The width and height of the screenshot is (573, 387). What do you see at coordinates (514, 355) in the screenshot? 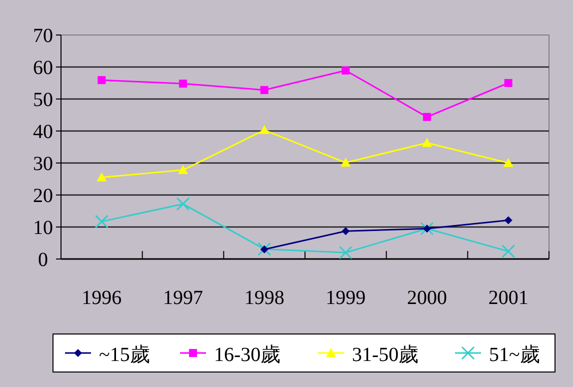
I see `legend-label: 51~歲` at bounding box center [514, 355].